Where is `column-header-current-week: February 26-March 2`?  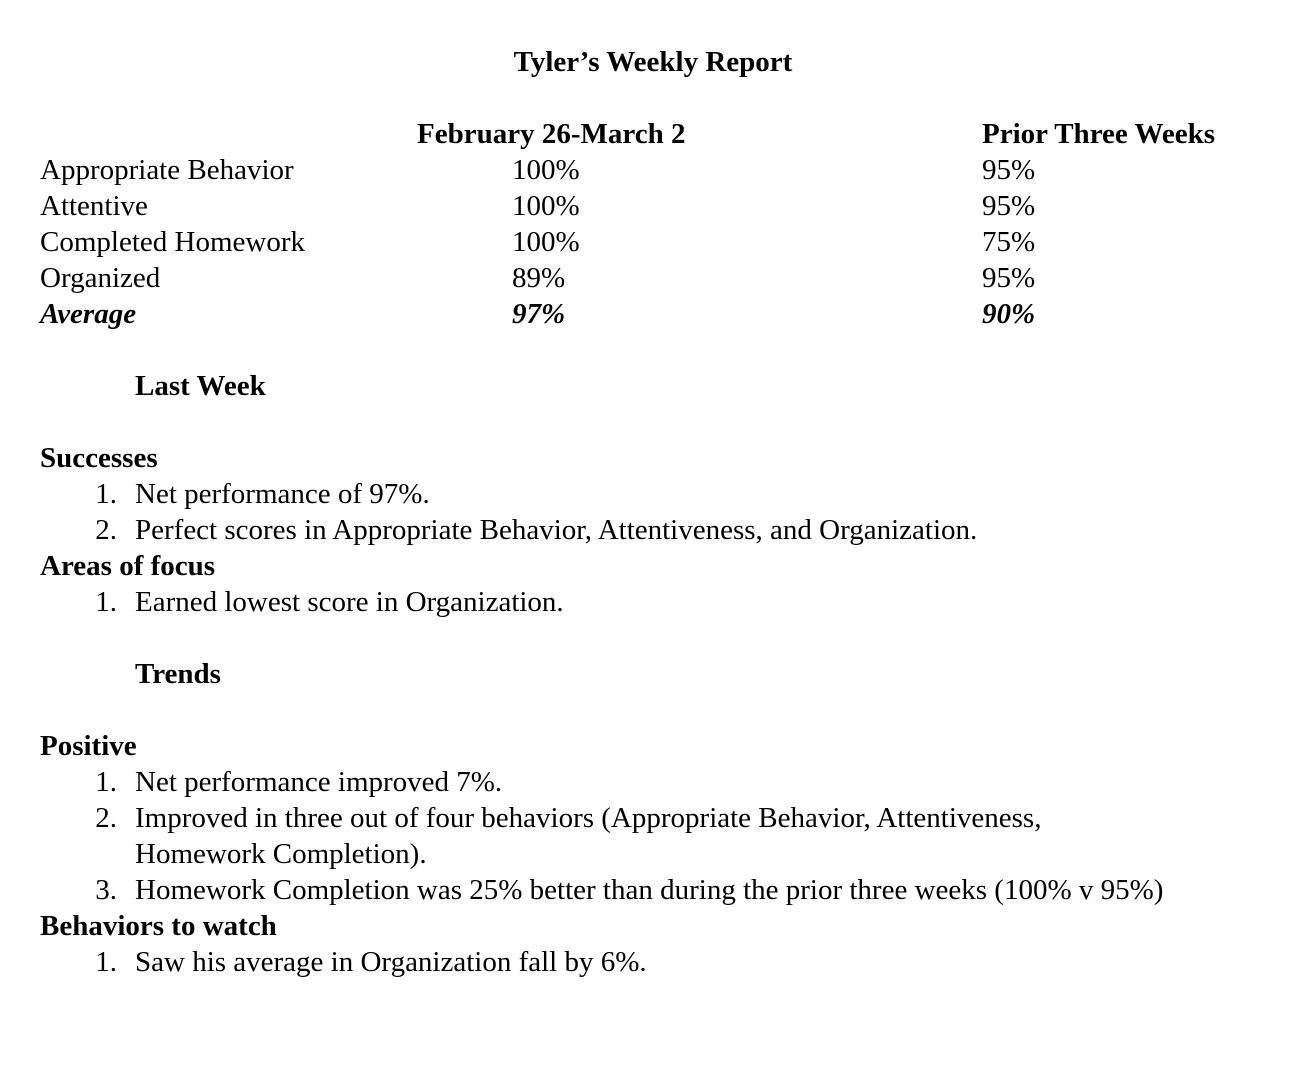 column-header-current-week: February 26-March 2 is located at coordinates (551, 134).